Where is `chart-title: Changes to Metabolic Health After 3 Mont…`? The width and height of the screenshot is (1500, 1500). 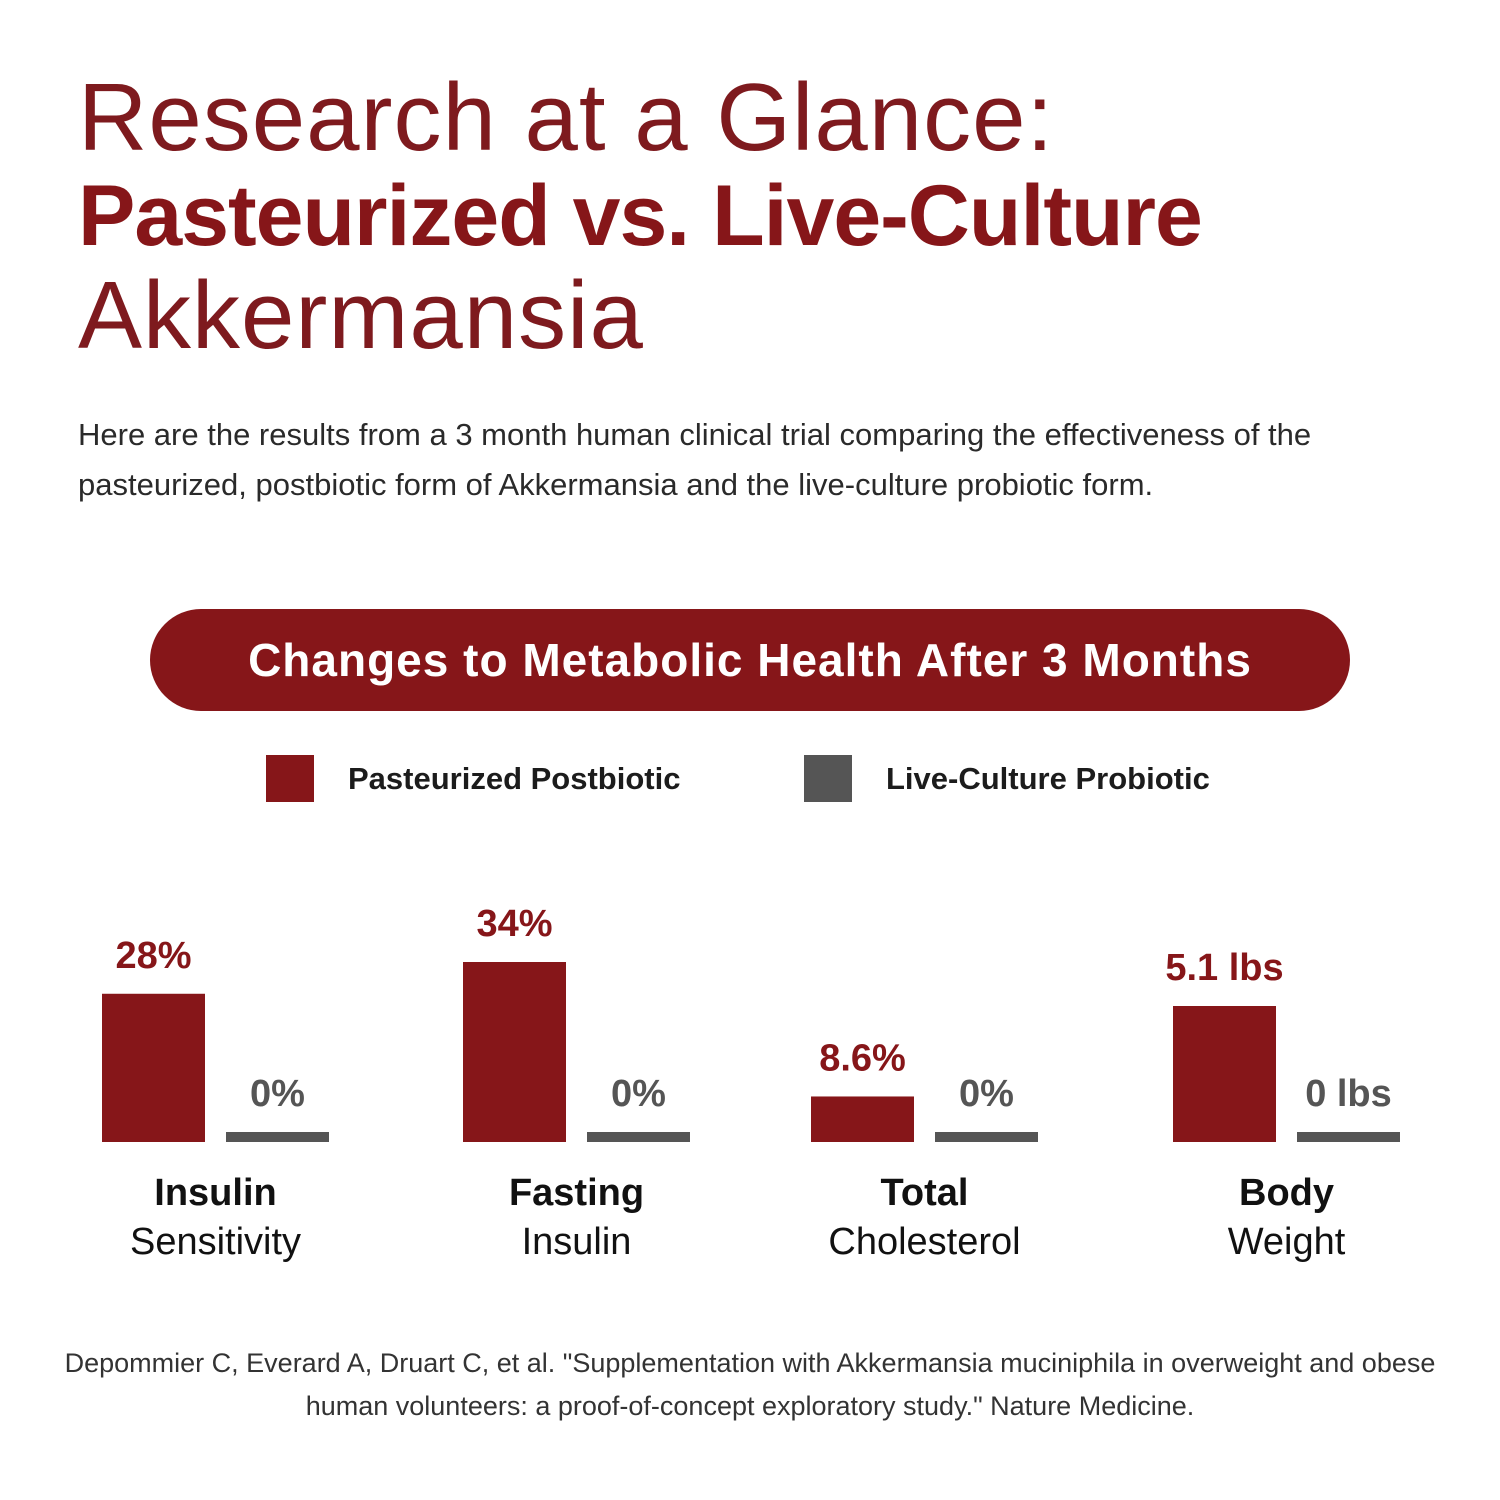 chart-title: Changes to Metabolic Health After 3 Mont… is located at coordinates (750, 660).